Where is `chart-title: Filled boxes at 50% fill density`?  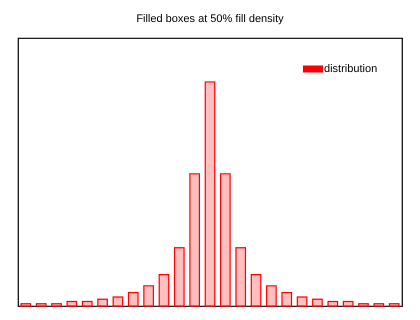
chart-title: Filled boxes at 50% fill density is located at coordinates (210, 19).